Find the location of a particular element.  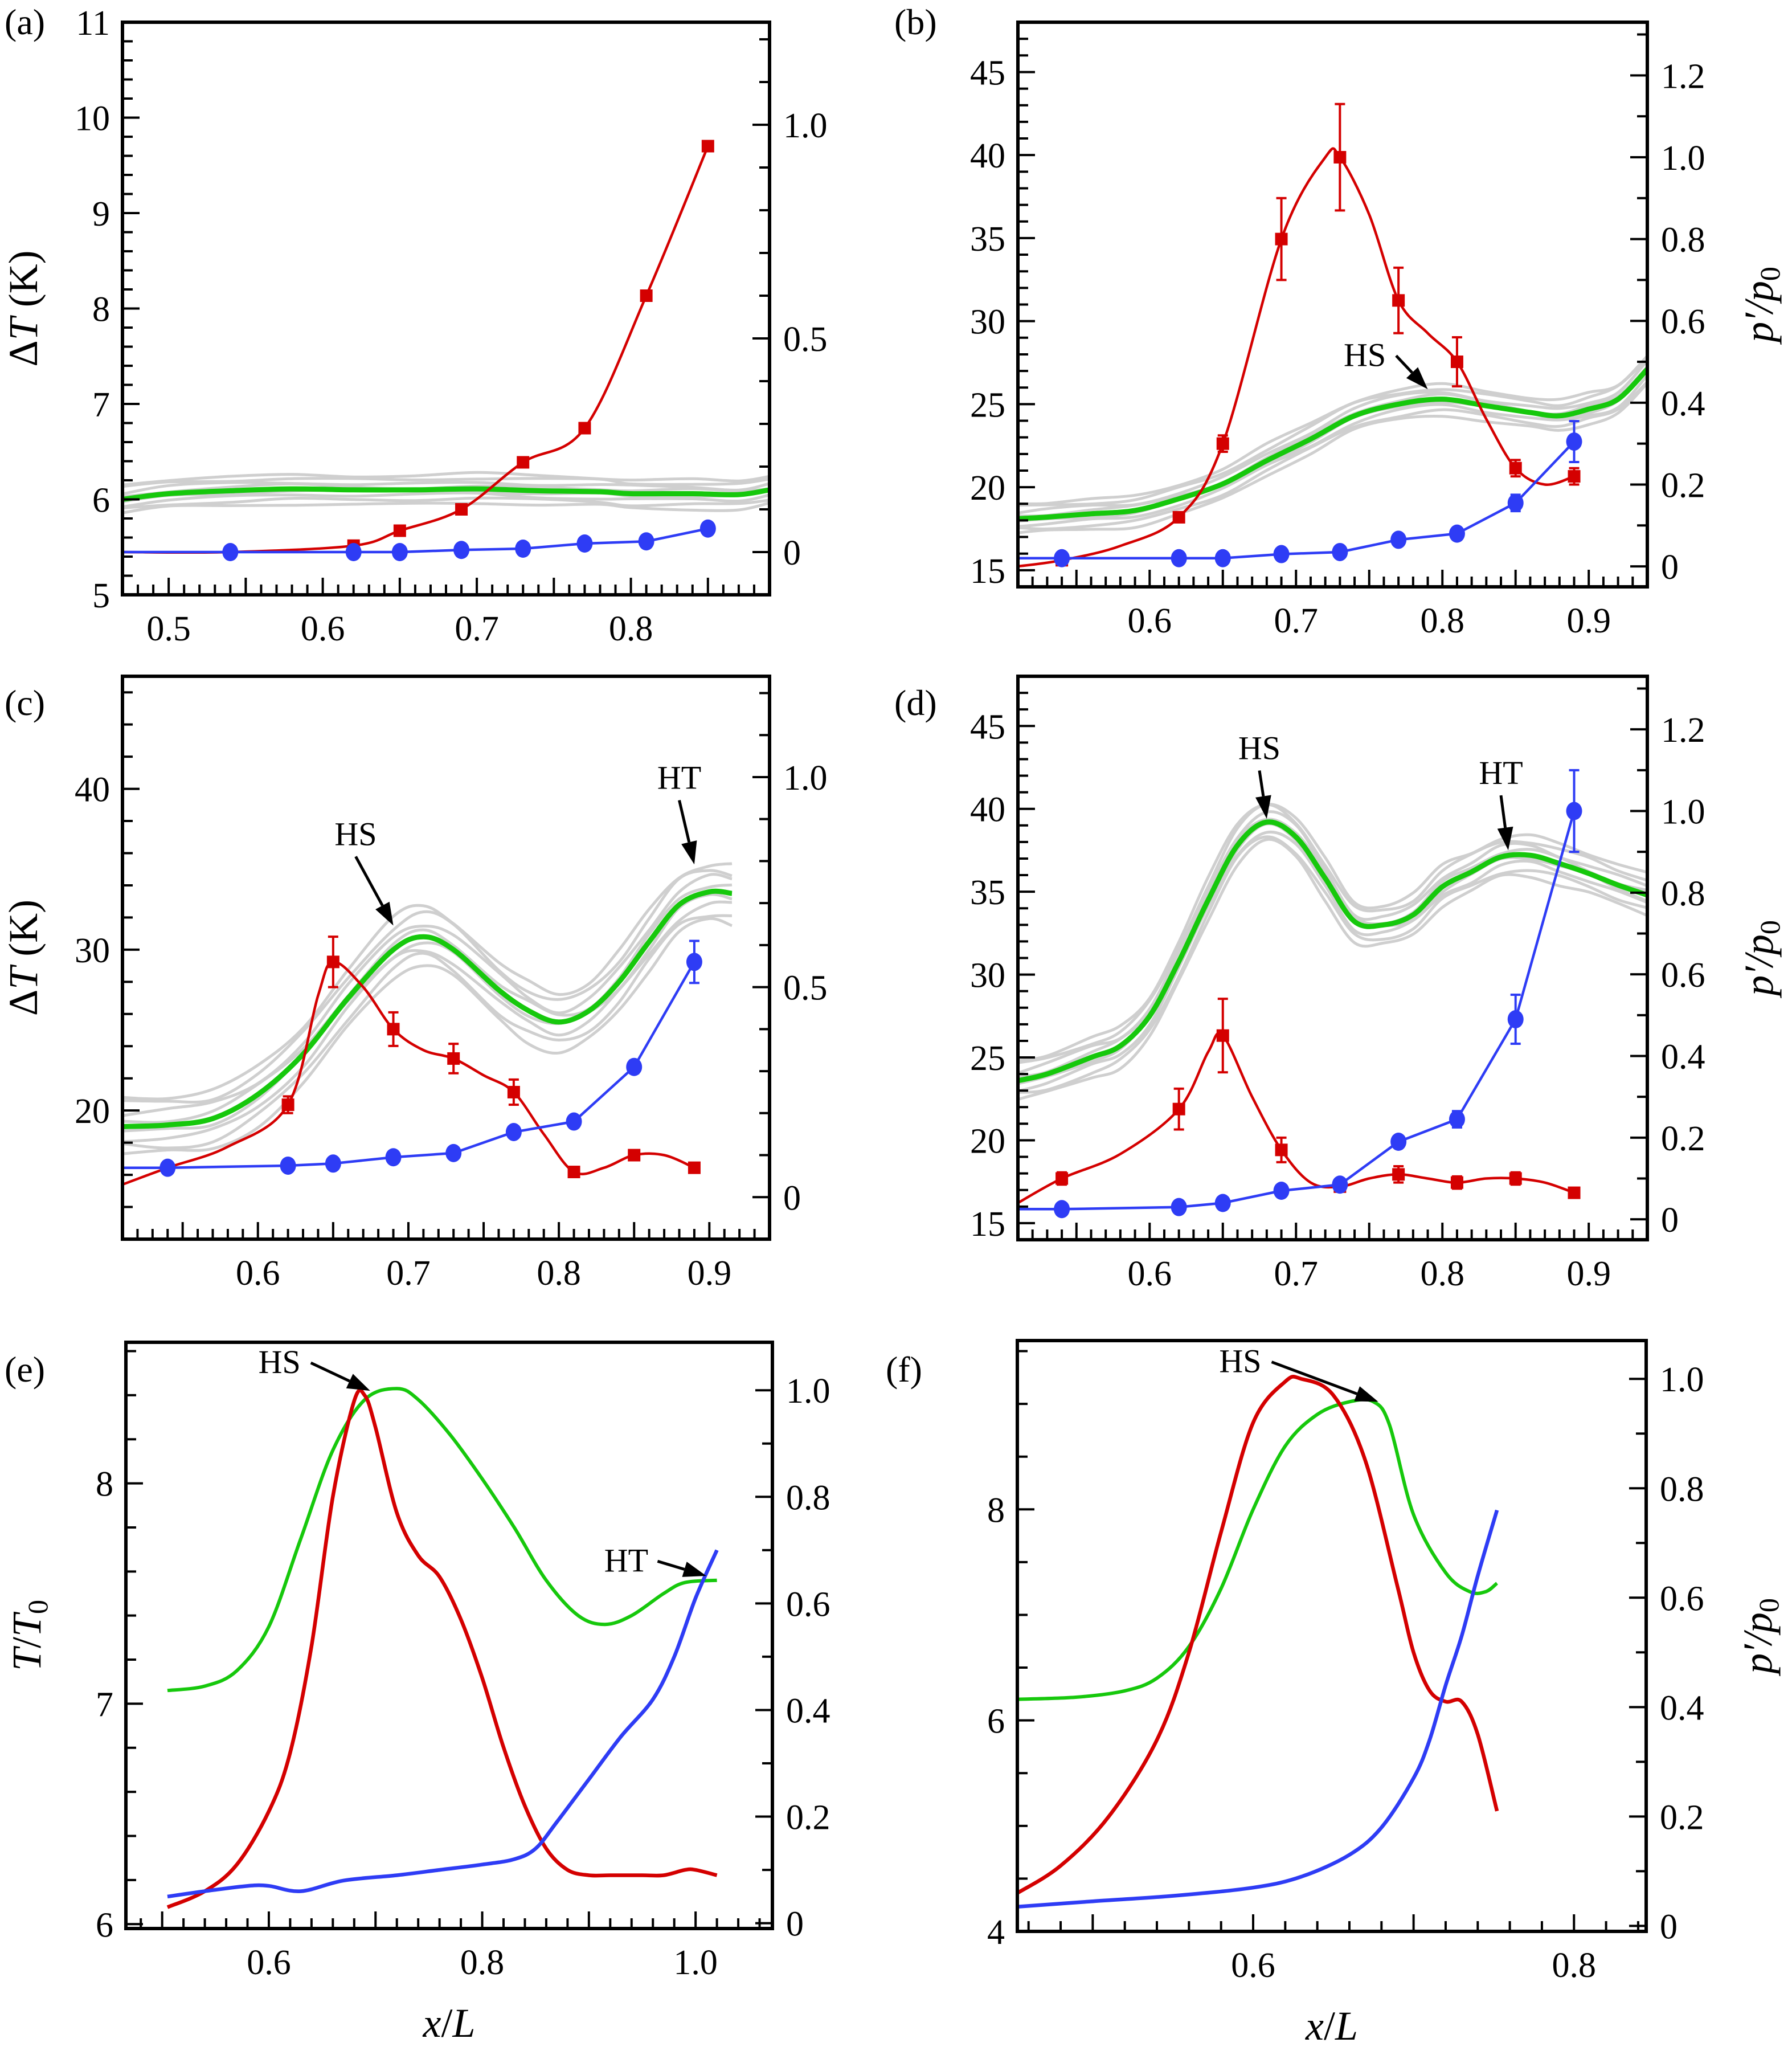

pressure-red-line is located at coordinates (1296, 1118).